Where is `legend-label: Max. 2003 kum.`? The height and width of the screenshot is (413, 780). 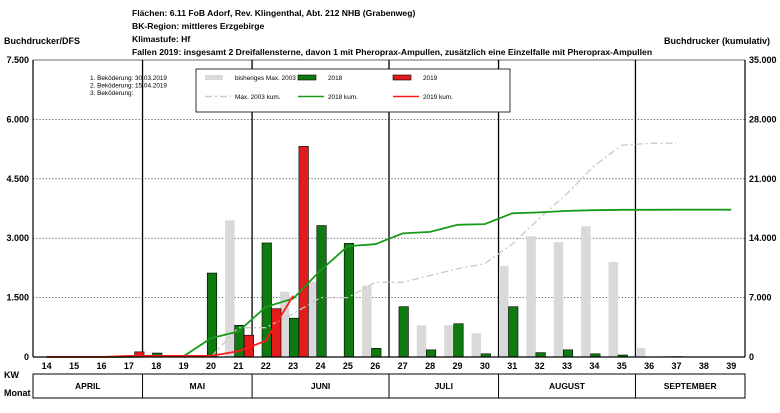
legend-label: Max. 2003 kum. is located at coordinates (258, 97).